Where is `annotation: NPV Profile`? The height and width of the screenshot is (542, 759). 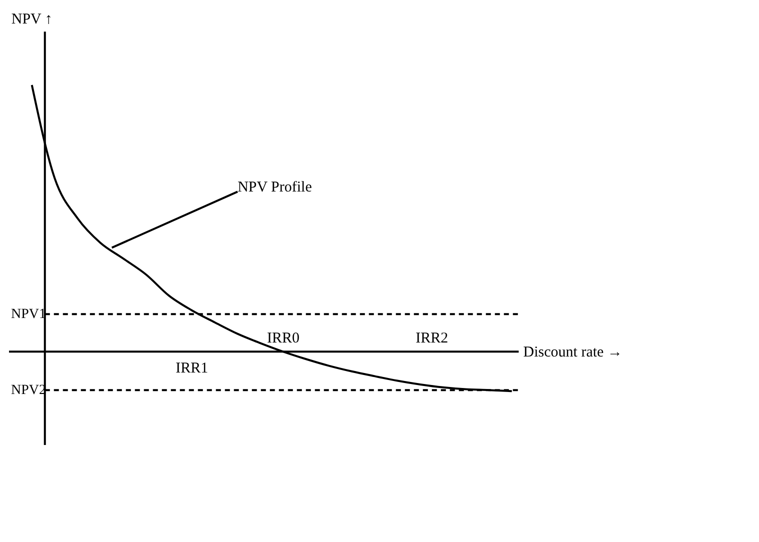
annotation: NPV Profile is located at coordinates (275, 187).